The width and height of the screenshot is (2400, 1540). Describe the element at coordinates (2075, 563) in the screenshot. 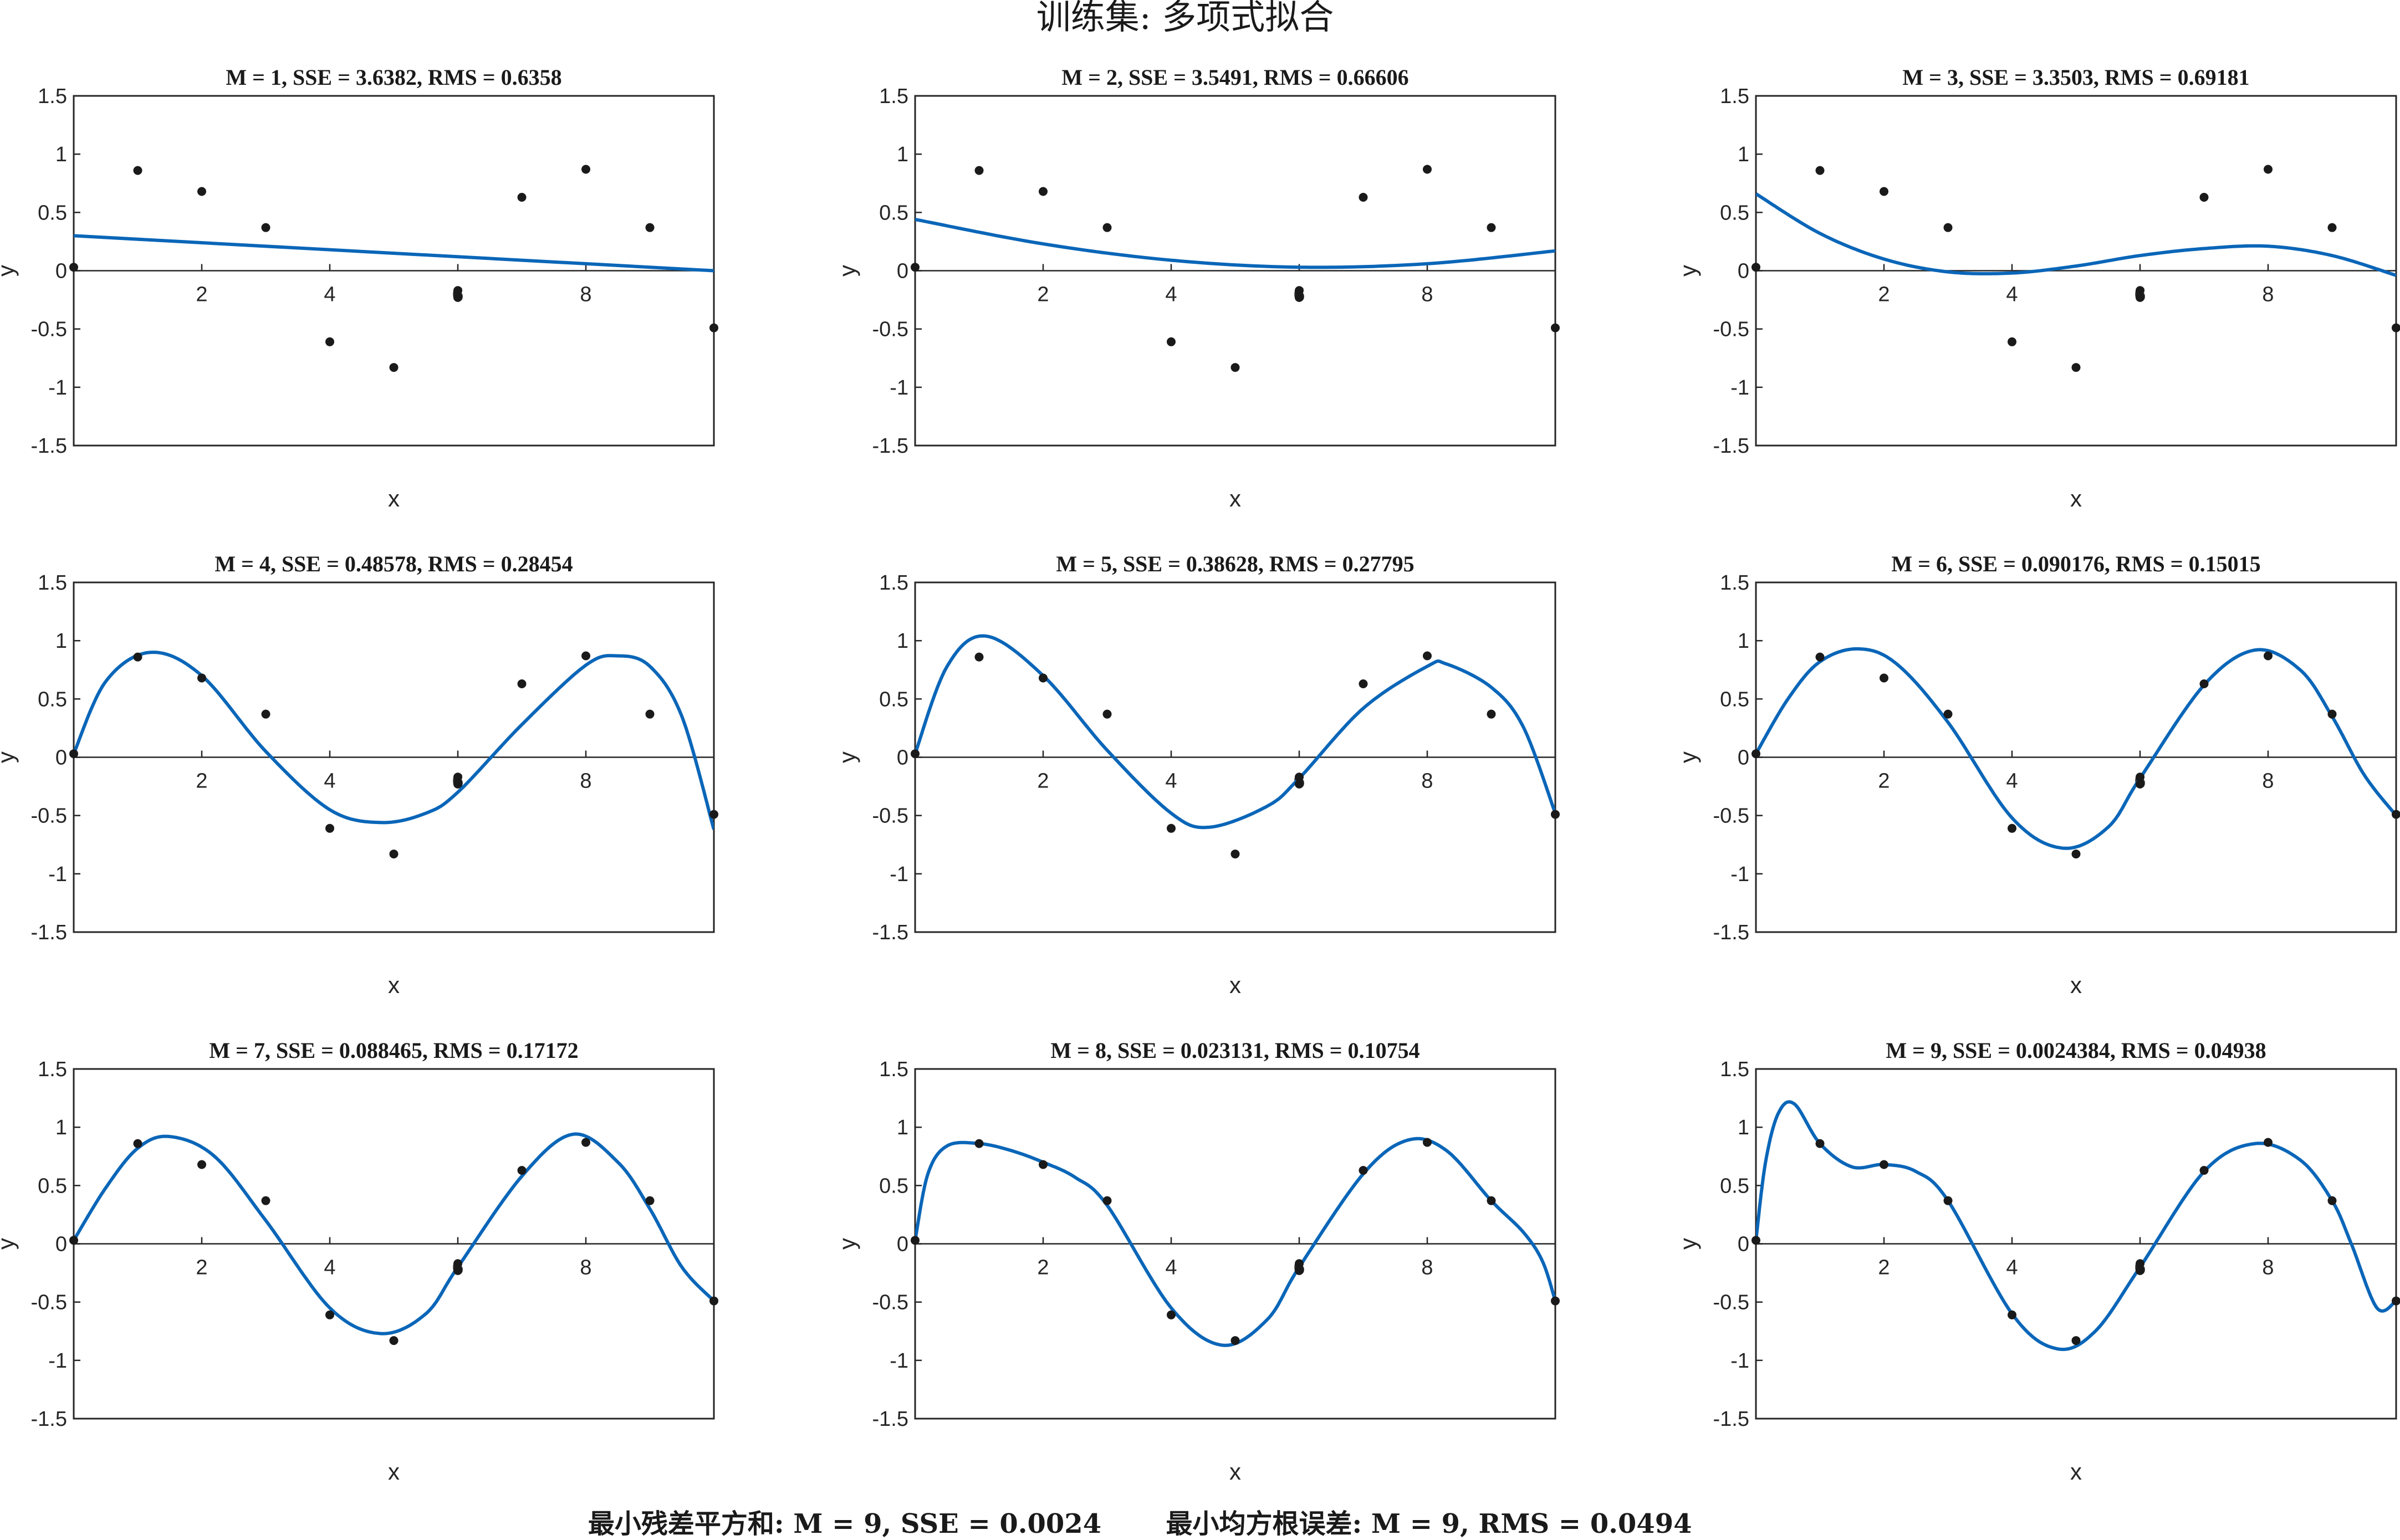

I see `subplot-title: M = 6, SSE = 0.090176, RMS = 0.15015` at that location.